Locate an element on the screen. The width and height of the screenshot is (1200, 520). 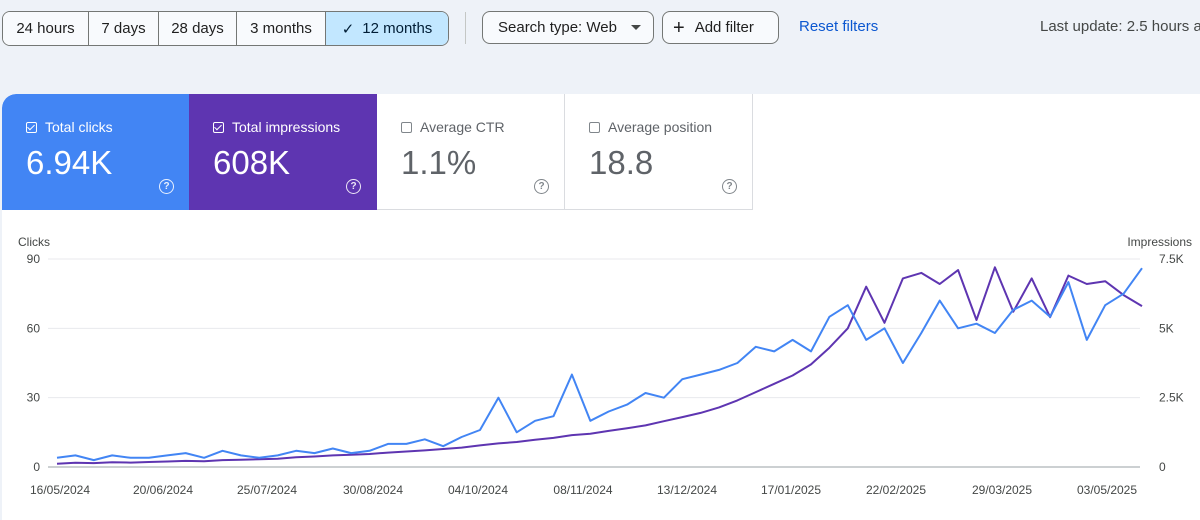
metric-value: 608K is located at coordinates (252, 162).